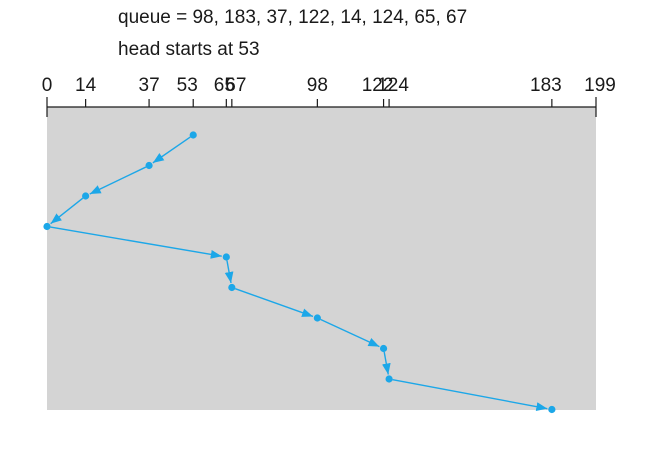  I want to click on tick-label-0: 0, so click(47, 85).